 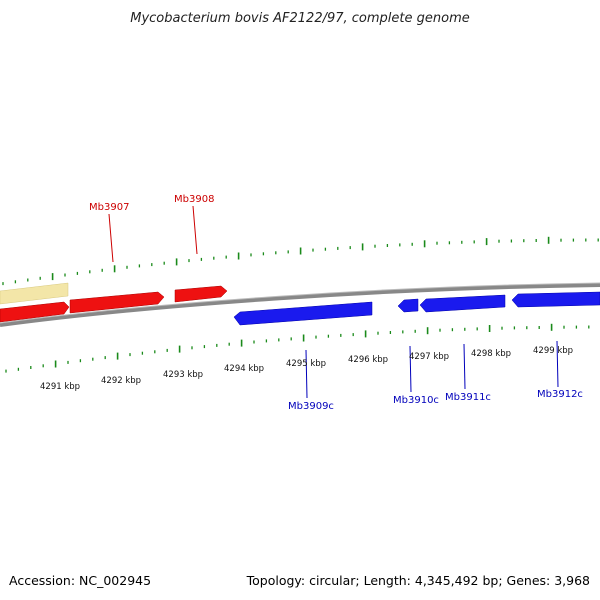 I want to click on gene-label: Mb3907, so click(x=109, y=207).